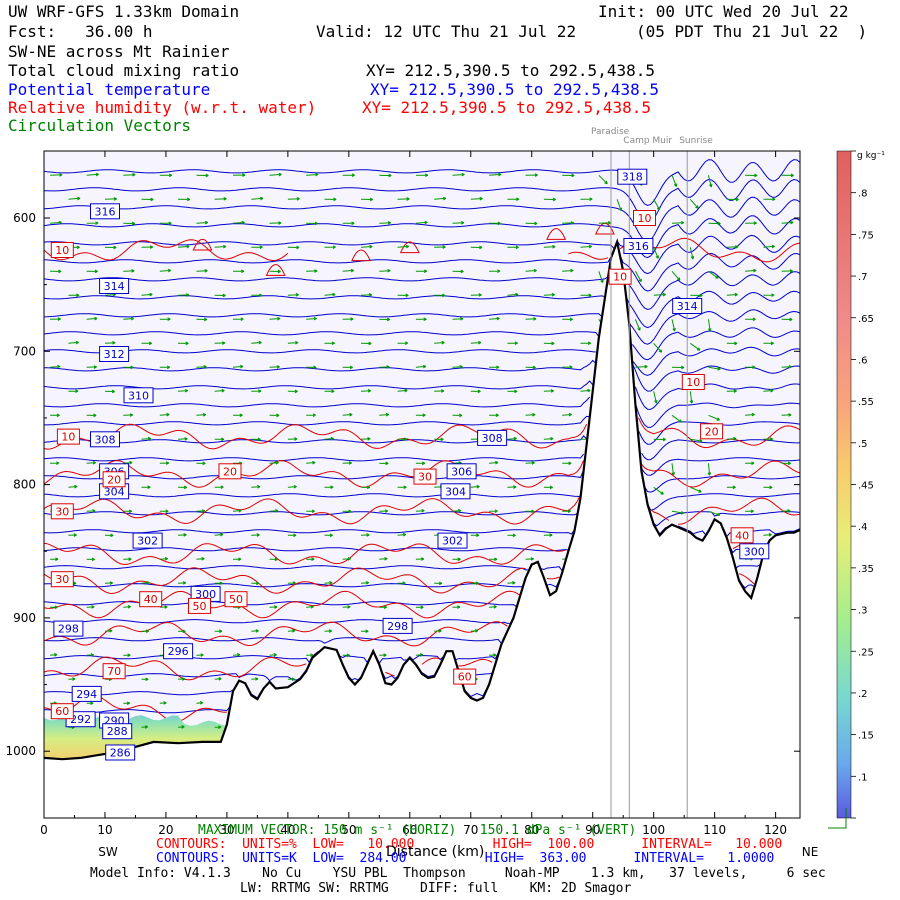  Describe the element at coordinates (24, 351) in the screenshot. I see `y-tick-label: 700` at that location.